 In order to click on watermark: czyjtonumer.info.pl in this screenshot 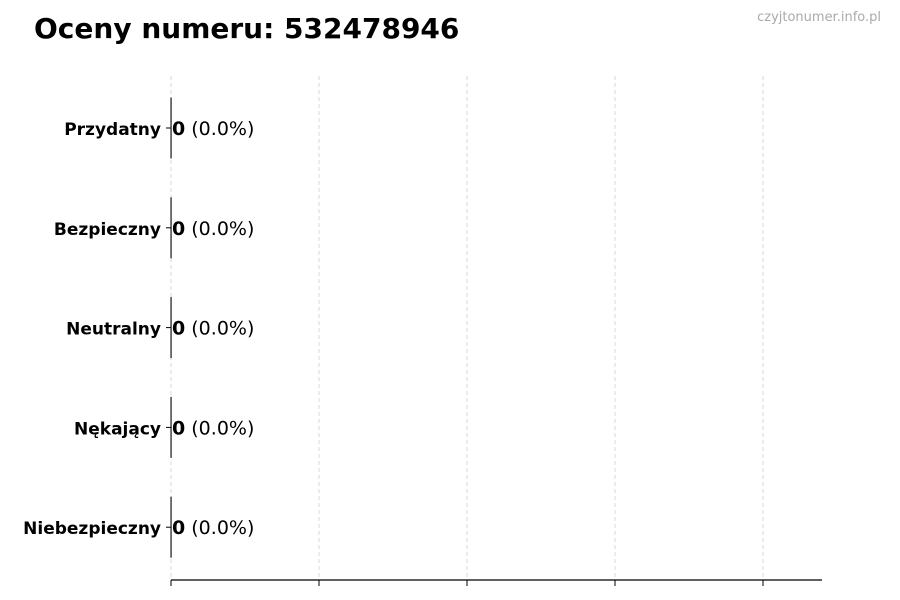, I will do `click(819, 17)`.